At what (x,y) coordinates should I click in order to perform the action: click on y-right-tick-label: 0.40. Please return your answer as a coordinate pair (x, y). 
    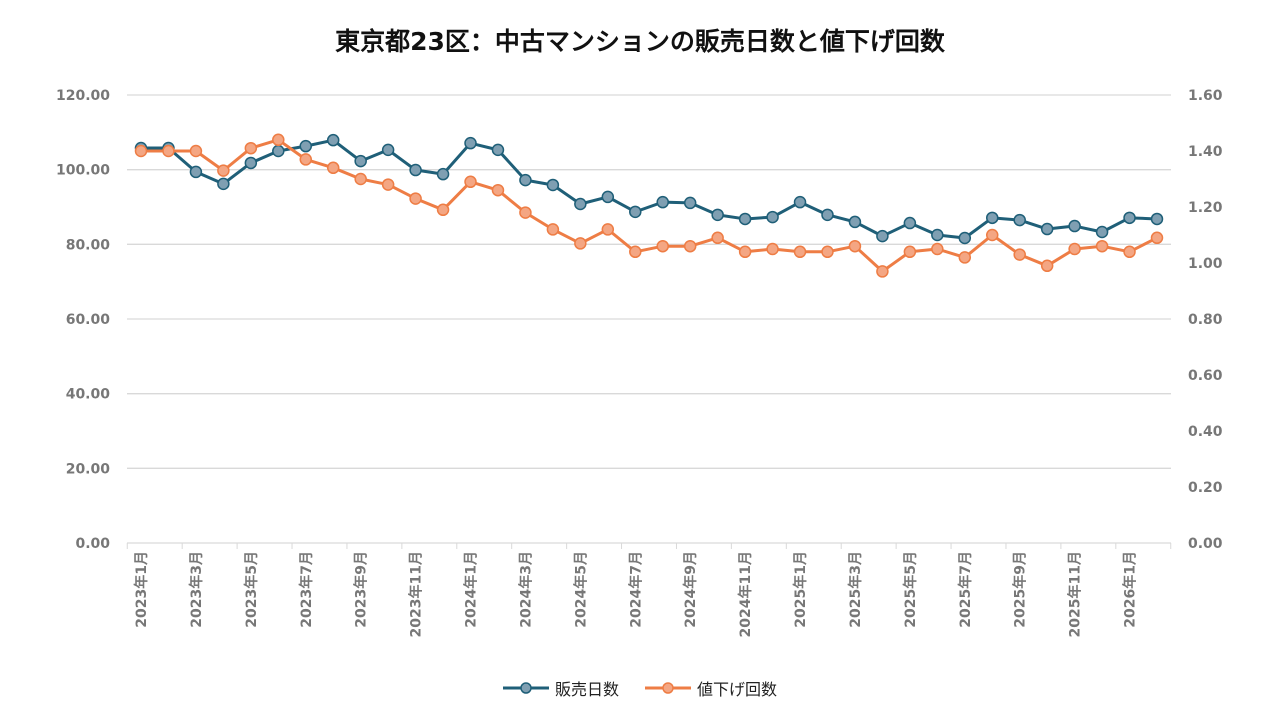
    Looking at the image, I should click on (1205, 432).